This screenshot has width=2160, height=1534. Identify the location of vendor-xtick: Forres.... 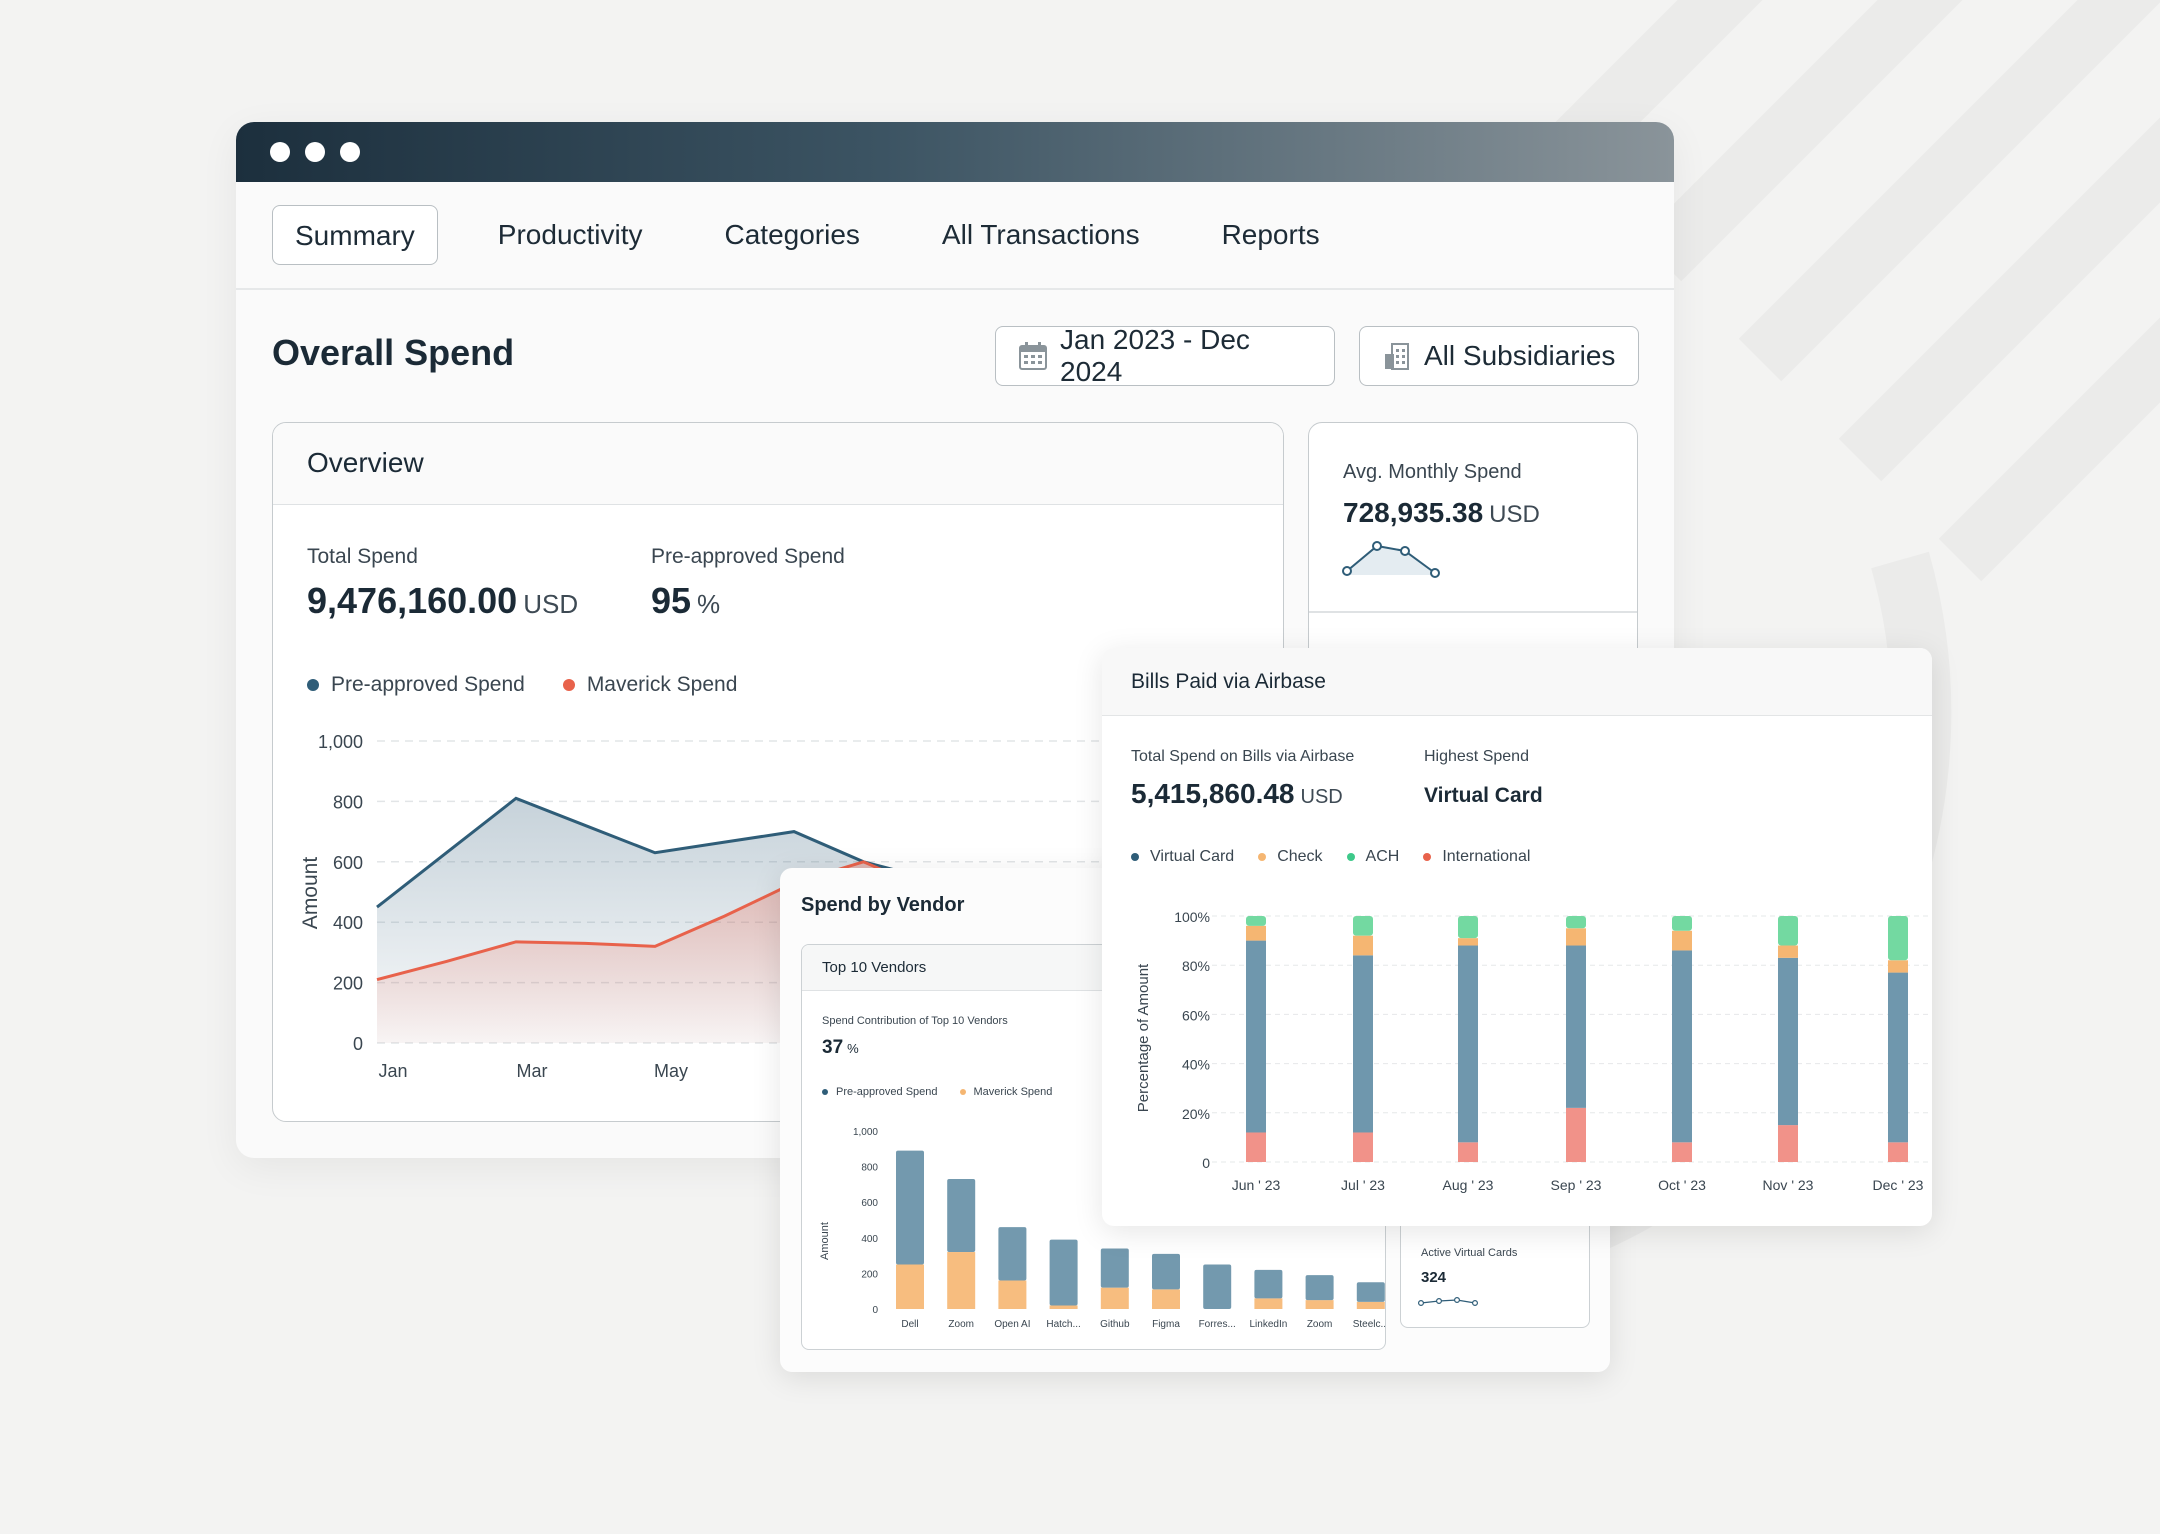
(1217, 1324).